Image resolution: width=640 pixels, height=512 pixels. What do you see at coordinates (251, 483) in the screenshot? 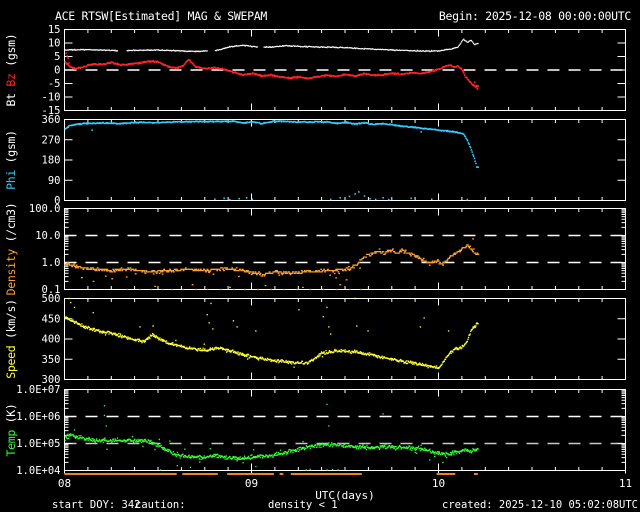
I see `x-tick-label: 09` at bounding box center [251, 483].